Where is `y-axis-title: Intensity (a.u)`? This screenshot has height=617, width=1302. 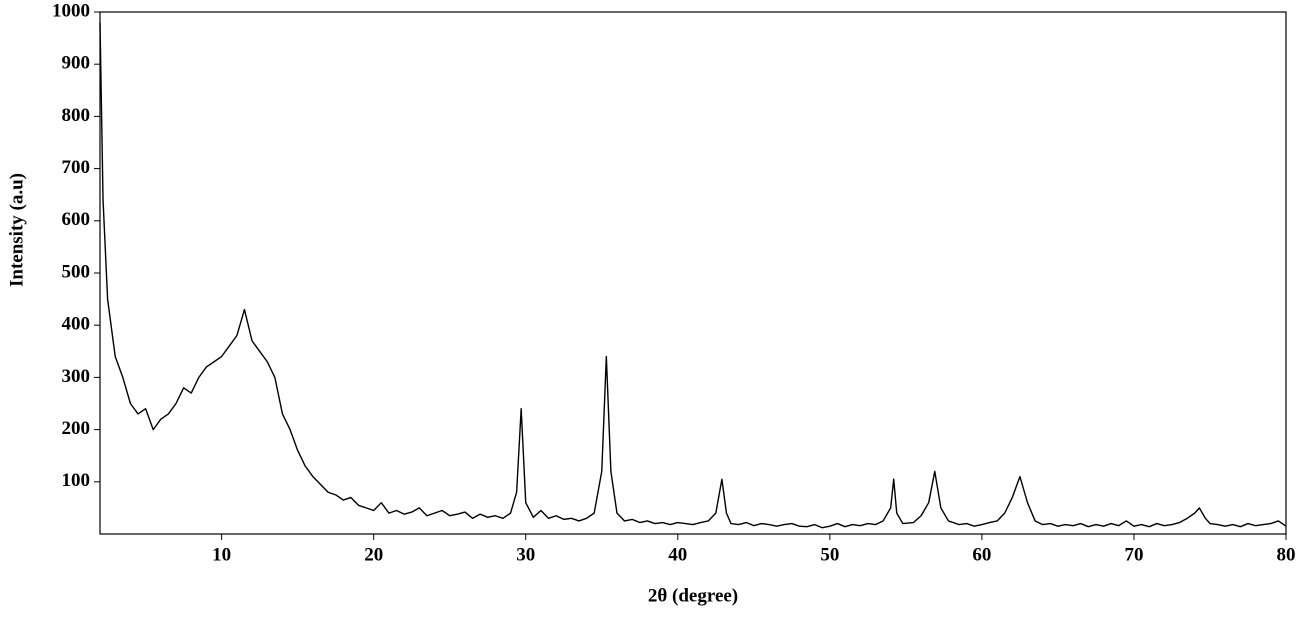 y-axis-title: Intensity (a.u) is located at coordinates (16, 230).